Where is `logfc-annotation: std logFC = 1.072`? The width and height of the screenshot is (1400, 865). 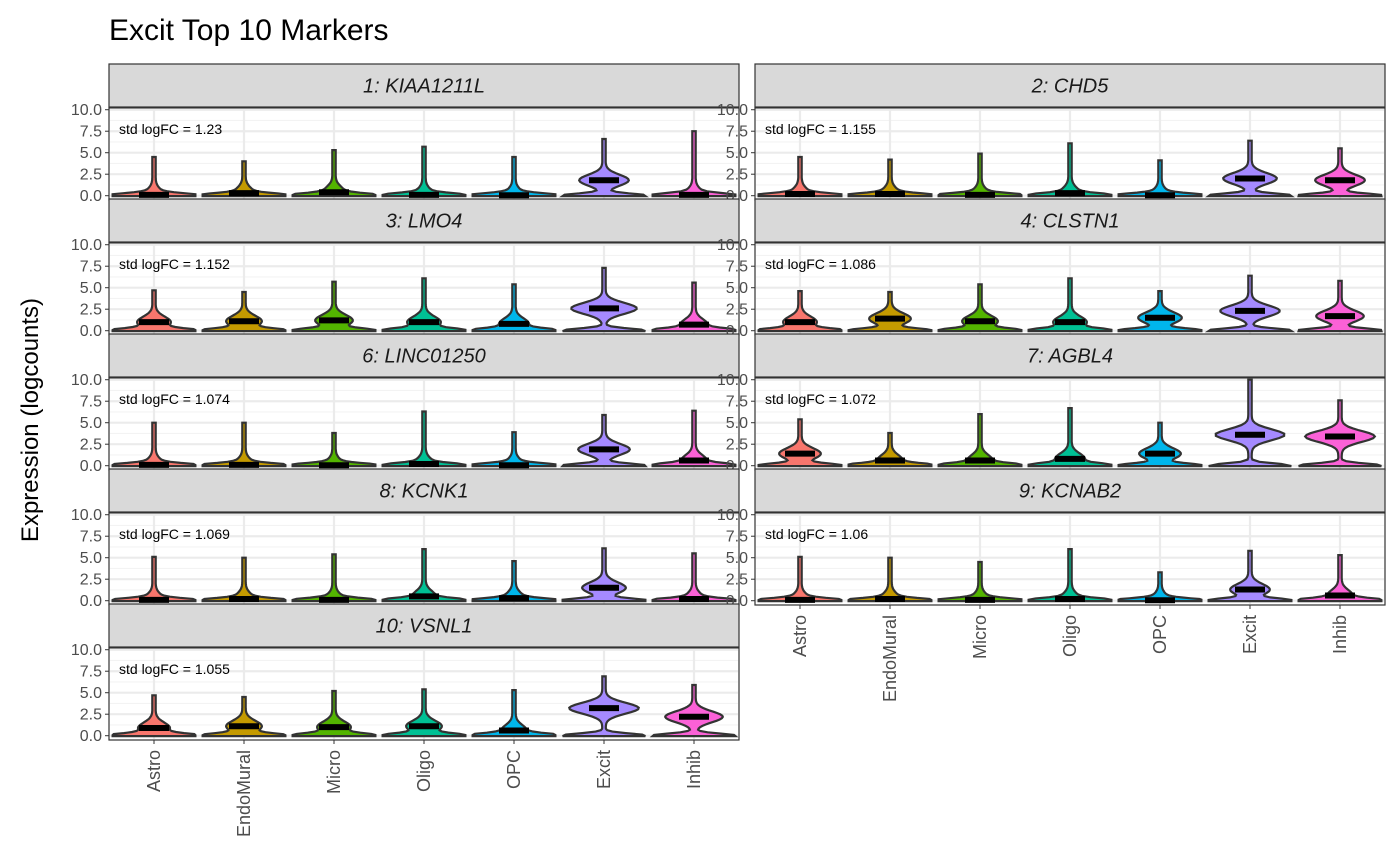 logfc-annotation: std logFC = 1.072 is located at coordinates (820, 399).